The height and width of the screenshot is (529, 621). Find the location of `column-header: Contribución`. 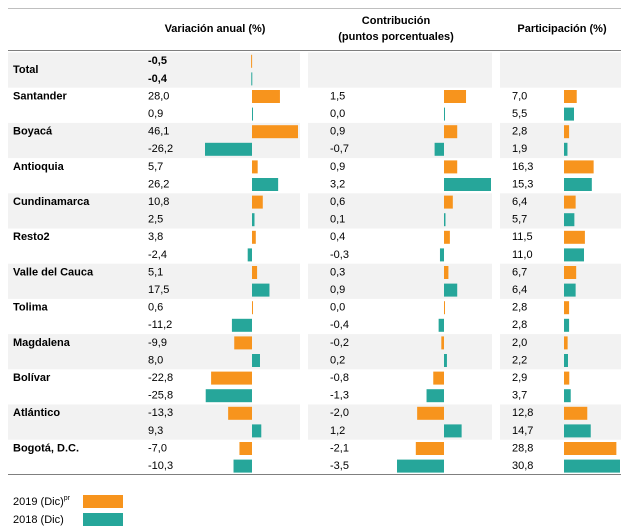

column-header: Contribución is located at coordinates (396, 21).